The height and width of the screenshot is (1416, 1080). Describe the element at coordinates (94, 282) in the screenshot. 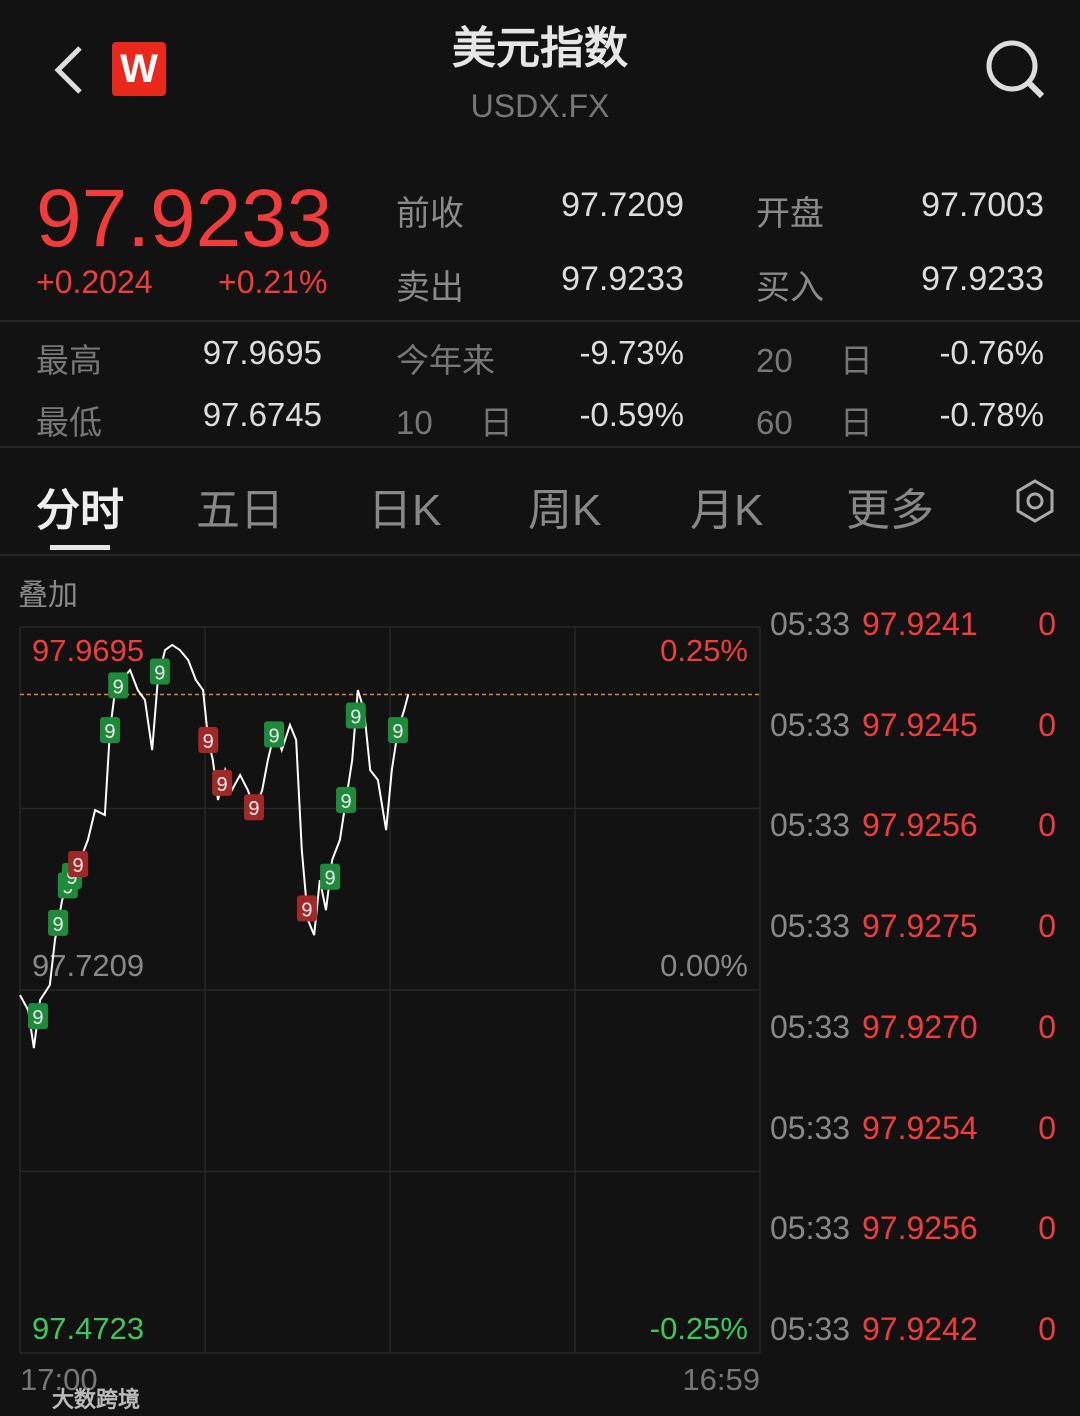

I see `price-change: +0.2024` at that location.